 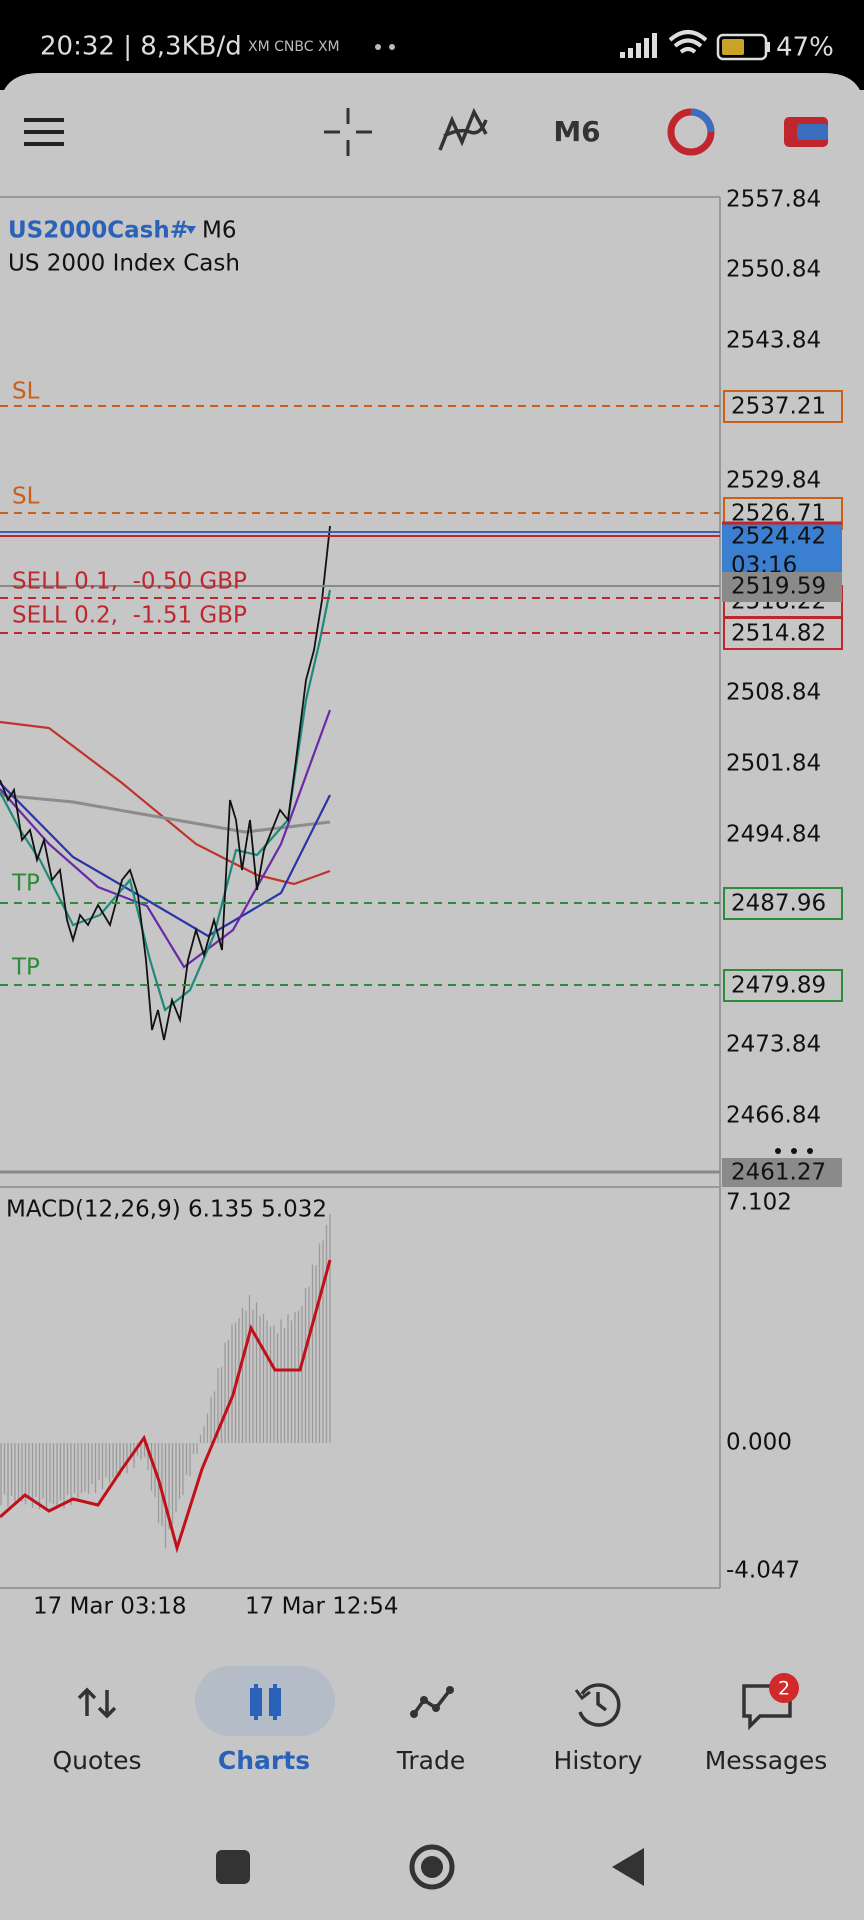 What do you see at coordinates (773, 1116) in the screenshot?
I see `price-label: 2466.84` at bounding box center [773, 1116].